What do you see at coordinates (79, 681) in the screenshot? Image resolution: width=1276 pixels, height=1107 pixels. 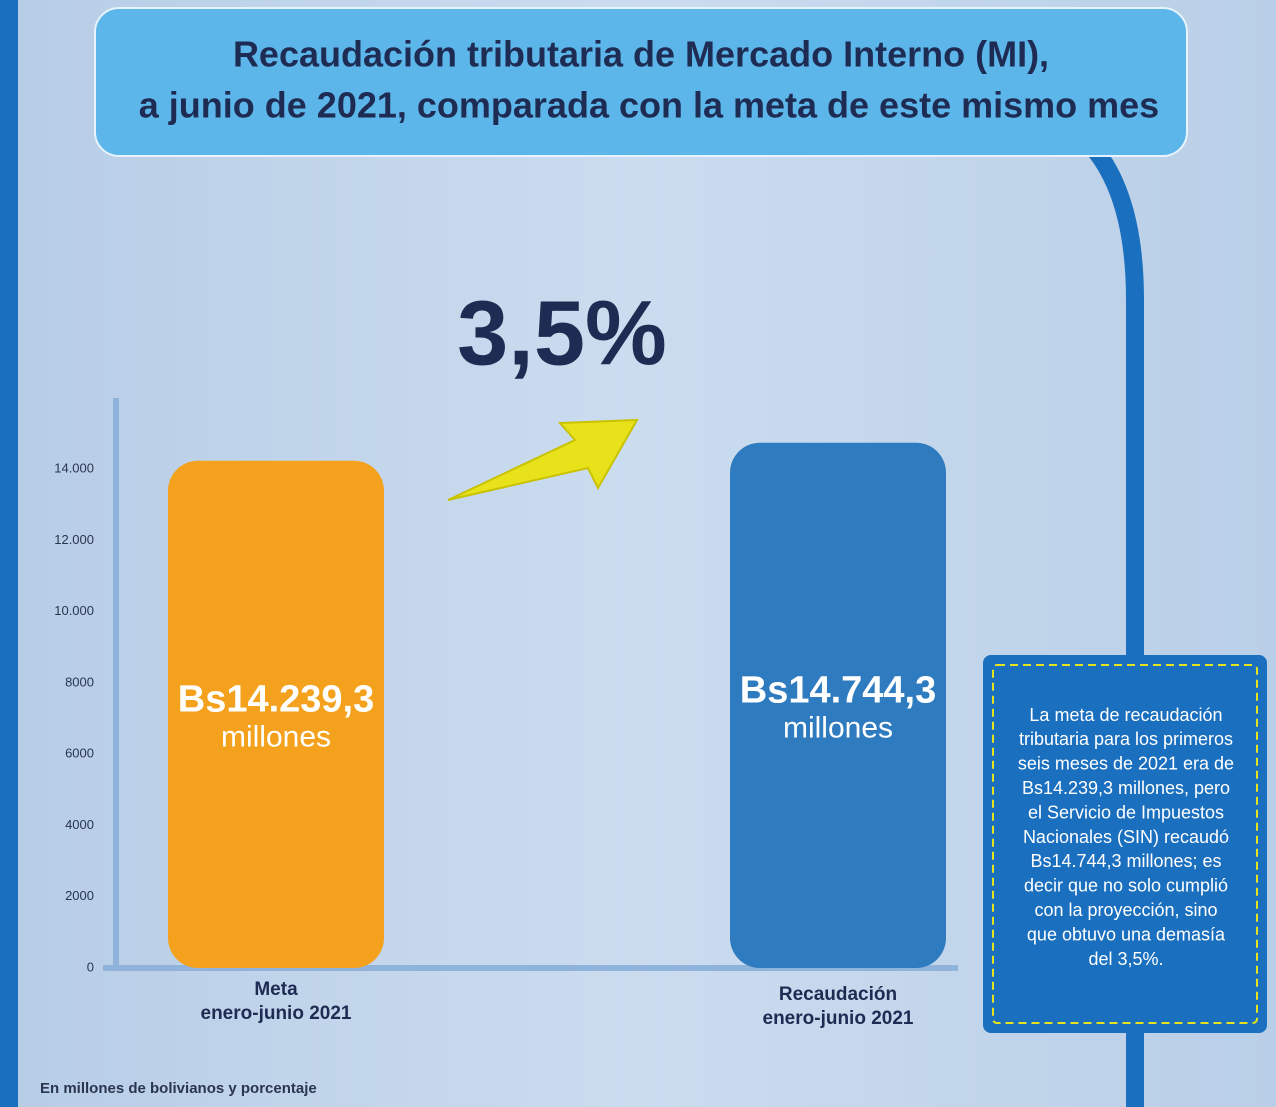 I see `y-tick-label: 8000` at bounding box center [79, 681].